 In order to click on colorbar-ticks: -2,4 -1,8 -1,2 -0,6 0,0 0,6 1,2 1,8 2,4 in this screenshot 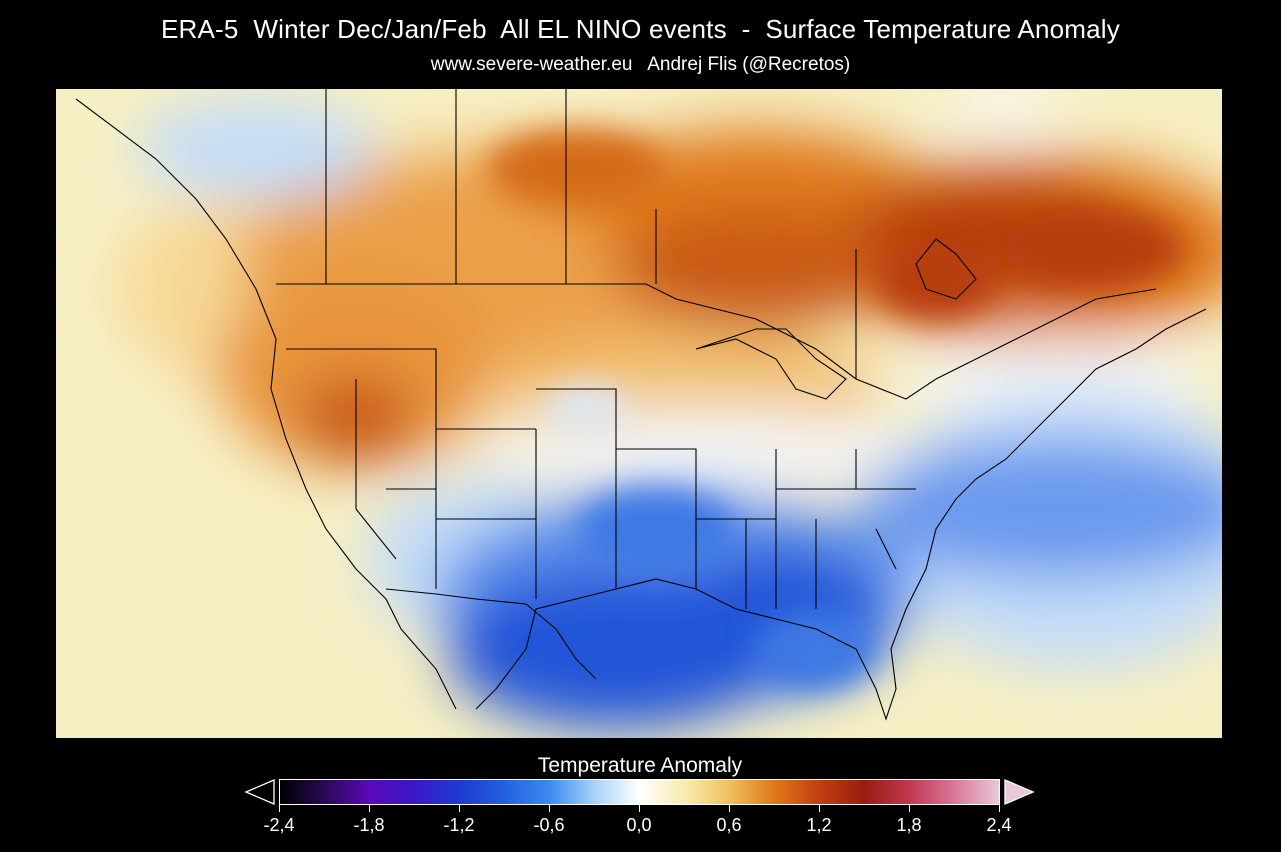, I will do `click(640, 825)`.